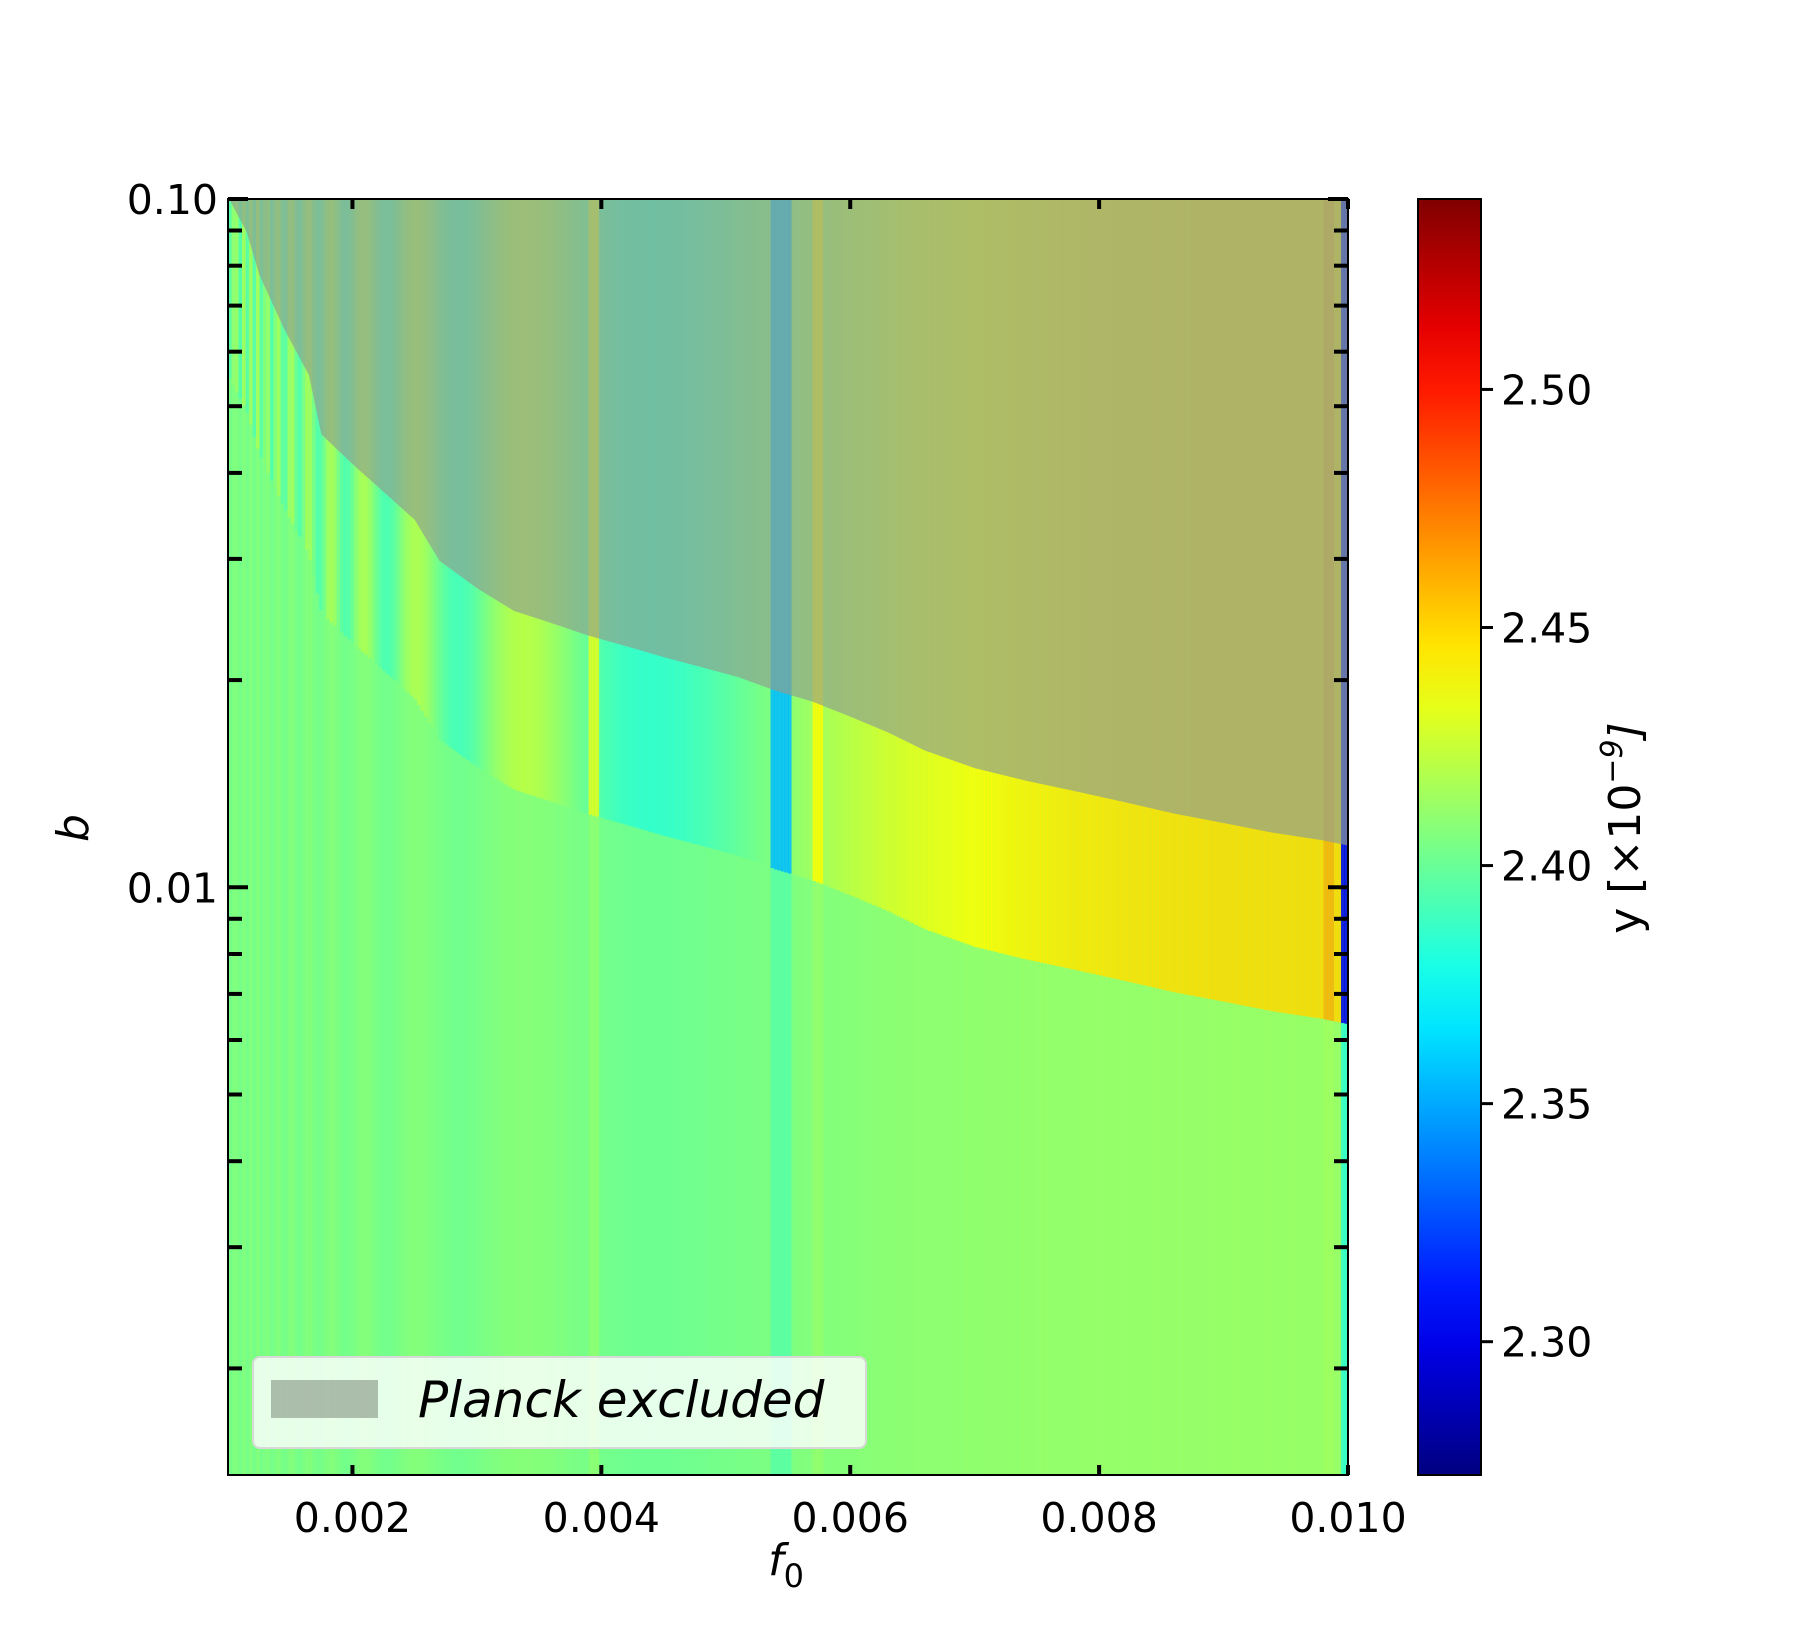 The image size is (1800, 1650). I want to click on colorbar-tick-label: 2.50, so click(1546, 390).